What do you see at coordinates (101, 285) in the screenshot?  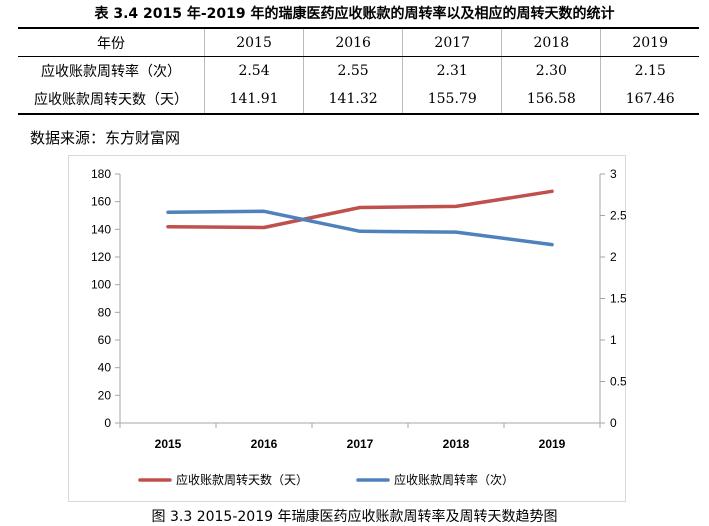 I see `left-tick-label: 100` at bounding box center [101, 285].